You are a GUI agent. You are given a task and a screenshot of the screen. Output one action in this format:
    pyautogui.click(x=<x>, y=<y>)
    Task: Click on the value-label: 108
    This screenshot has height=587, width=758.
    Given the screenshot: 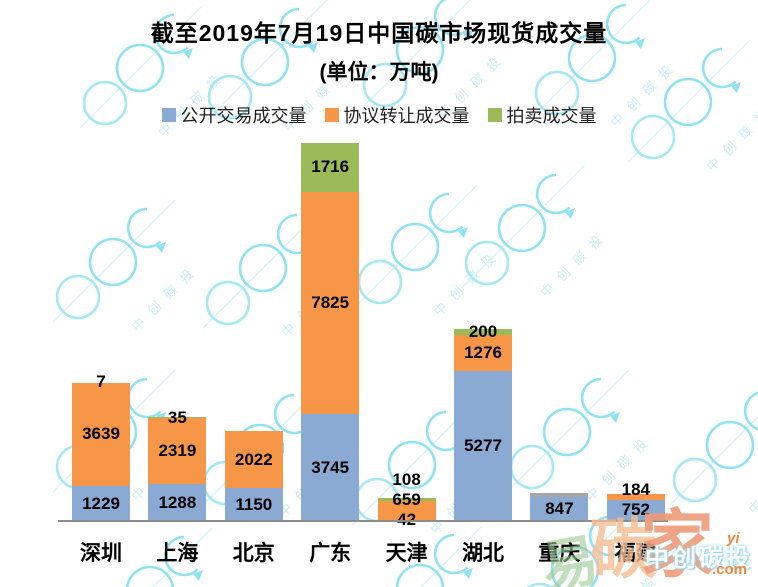 What is the action you would take?
    pyautogui.click(x=406, y=480)
    